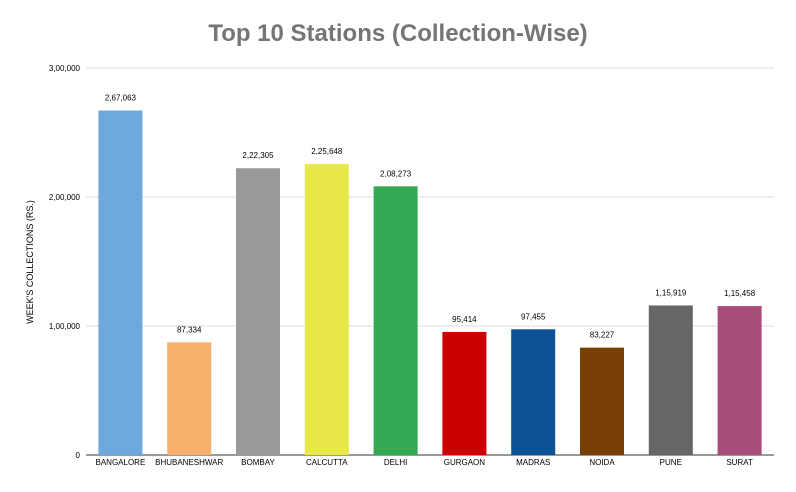 This screenshot has width=796, height=492. I want to click on data-label: 2,25,648, so click(327, 151).